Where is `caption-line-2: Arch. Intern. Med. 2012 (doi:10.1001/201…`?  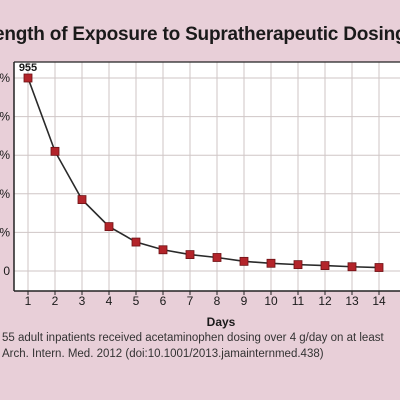 caption-line-2: Arch. Intern. Med. 2012 (doi:10.1001/201… is located at coordinates (163, 354).